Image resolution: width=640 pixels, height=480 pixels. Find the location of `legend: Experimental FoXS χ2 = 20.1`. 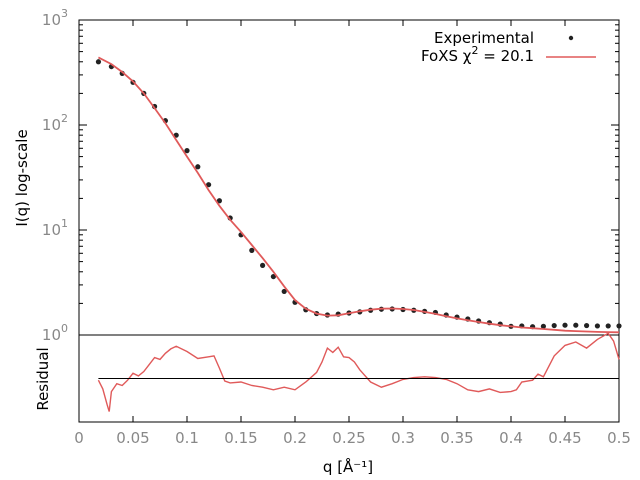

legend: Experimental FoXS χ2 = 20.1 is located at coordinates (508, 47).